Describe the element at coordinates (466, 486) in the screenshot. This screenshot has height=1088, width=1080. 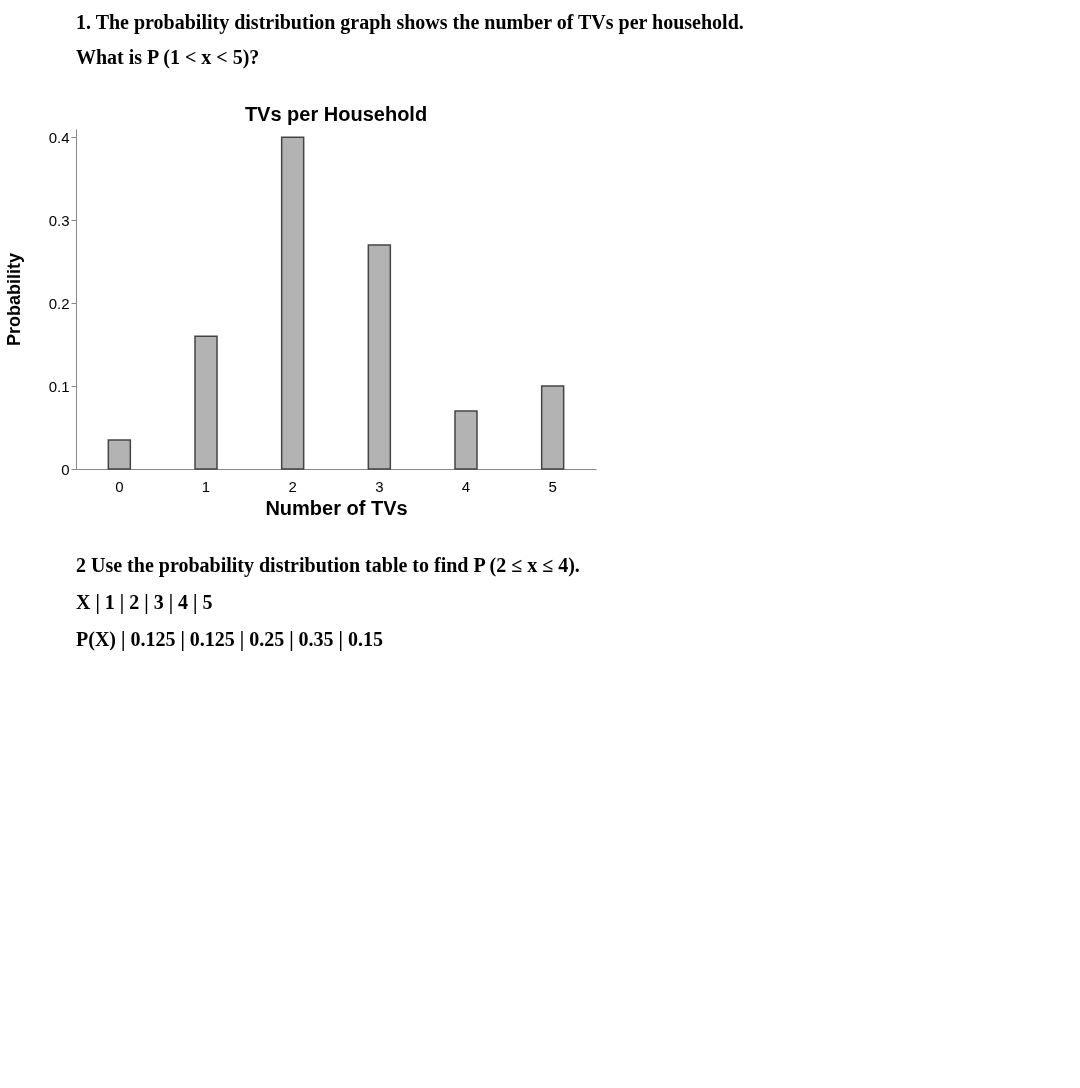
I see `x-tick-label: 4` at that location.